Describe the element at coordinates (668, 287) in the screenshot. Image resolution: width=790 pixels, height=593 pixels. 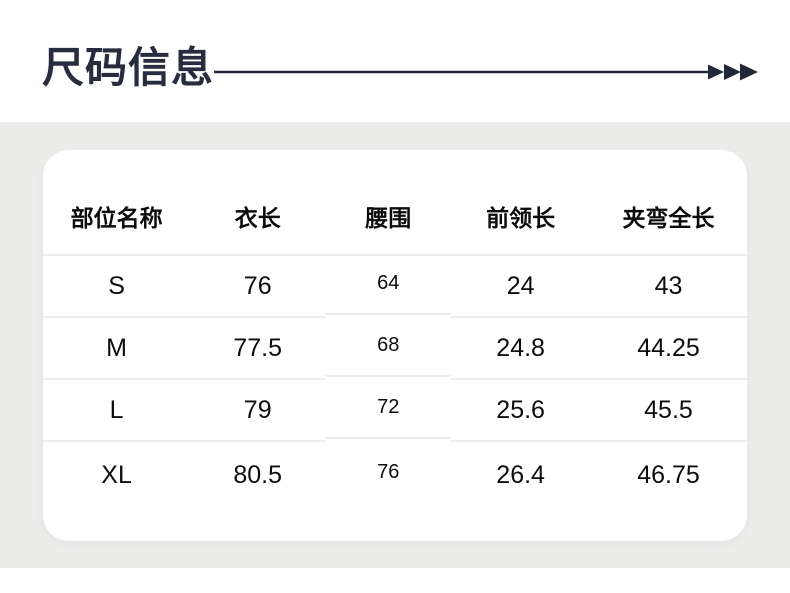
I see `measurement-value: 43` at that location.